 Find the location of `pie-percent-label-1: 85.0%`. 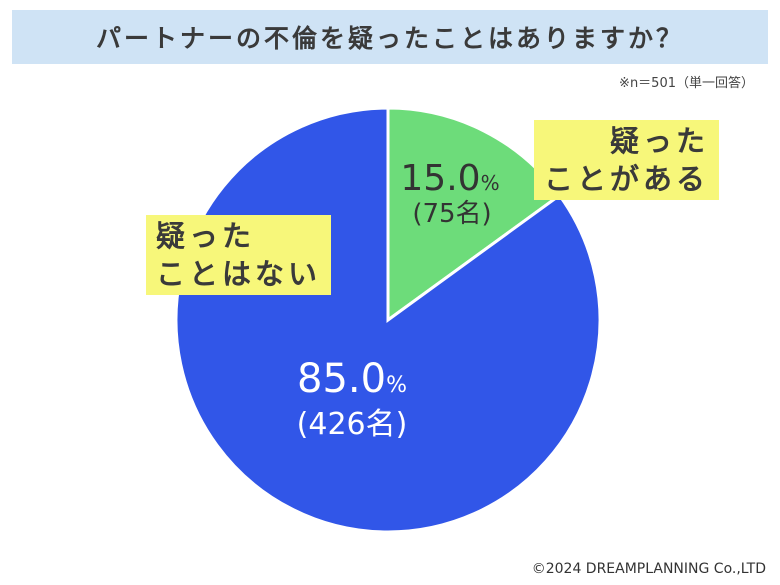

pie-percent-label-1: 85.0% is located at coordinates (352, 379).